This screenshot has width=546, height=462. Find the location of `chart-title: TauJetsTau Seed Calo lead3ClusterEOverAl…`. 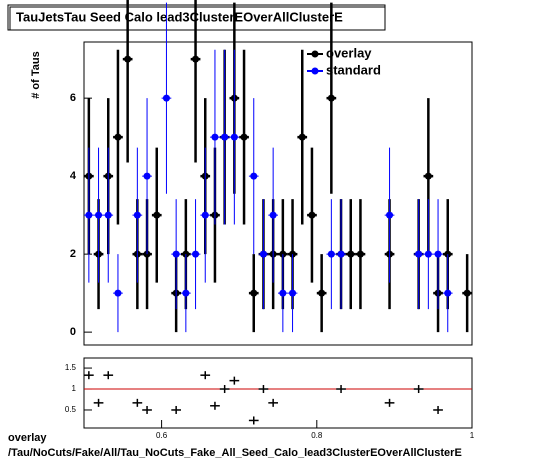

chart-title: TauJetsTau Seed Calo lead3ClusterEOverAl… is located at coordinates (179, 16).